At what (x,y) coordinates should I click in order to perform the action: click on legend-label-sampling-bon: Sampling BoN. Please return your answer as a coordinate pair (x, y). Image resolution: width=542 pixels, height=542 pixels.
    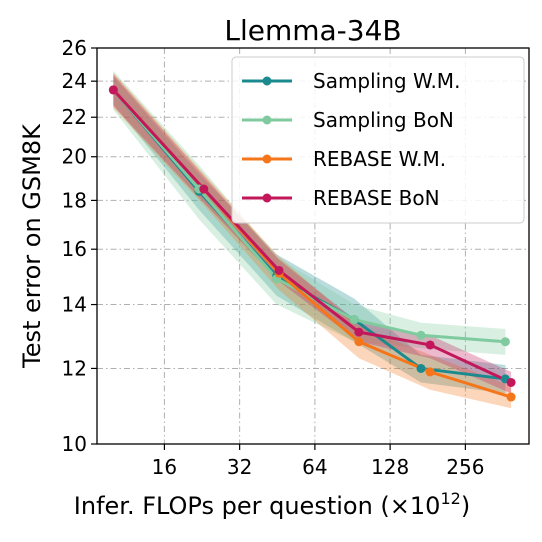
    Looking at the image, I should click on (383, 120).